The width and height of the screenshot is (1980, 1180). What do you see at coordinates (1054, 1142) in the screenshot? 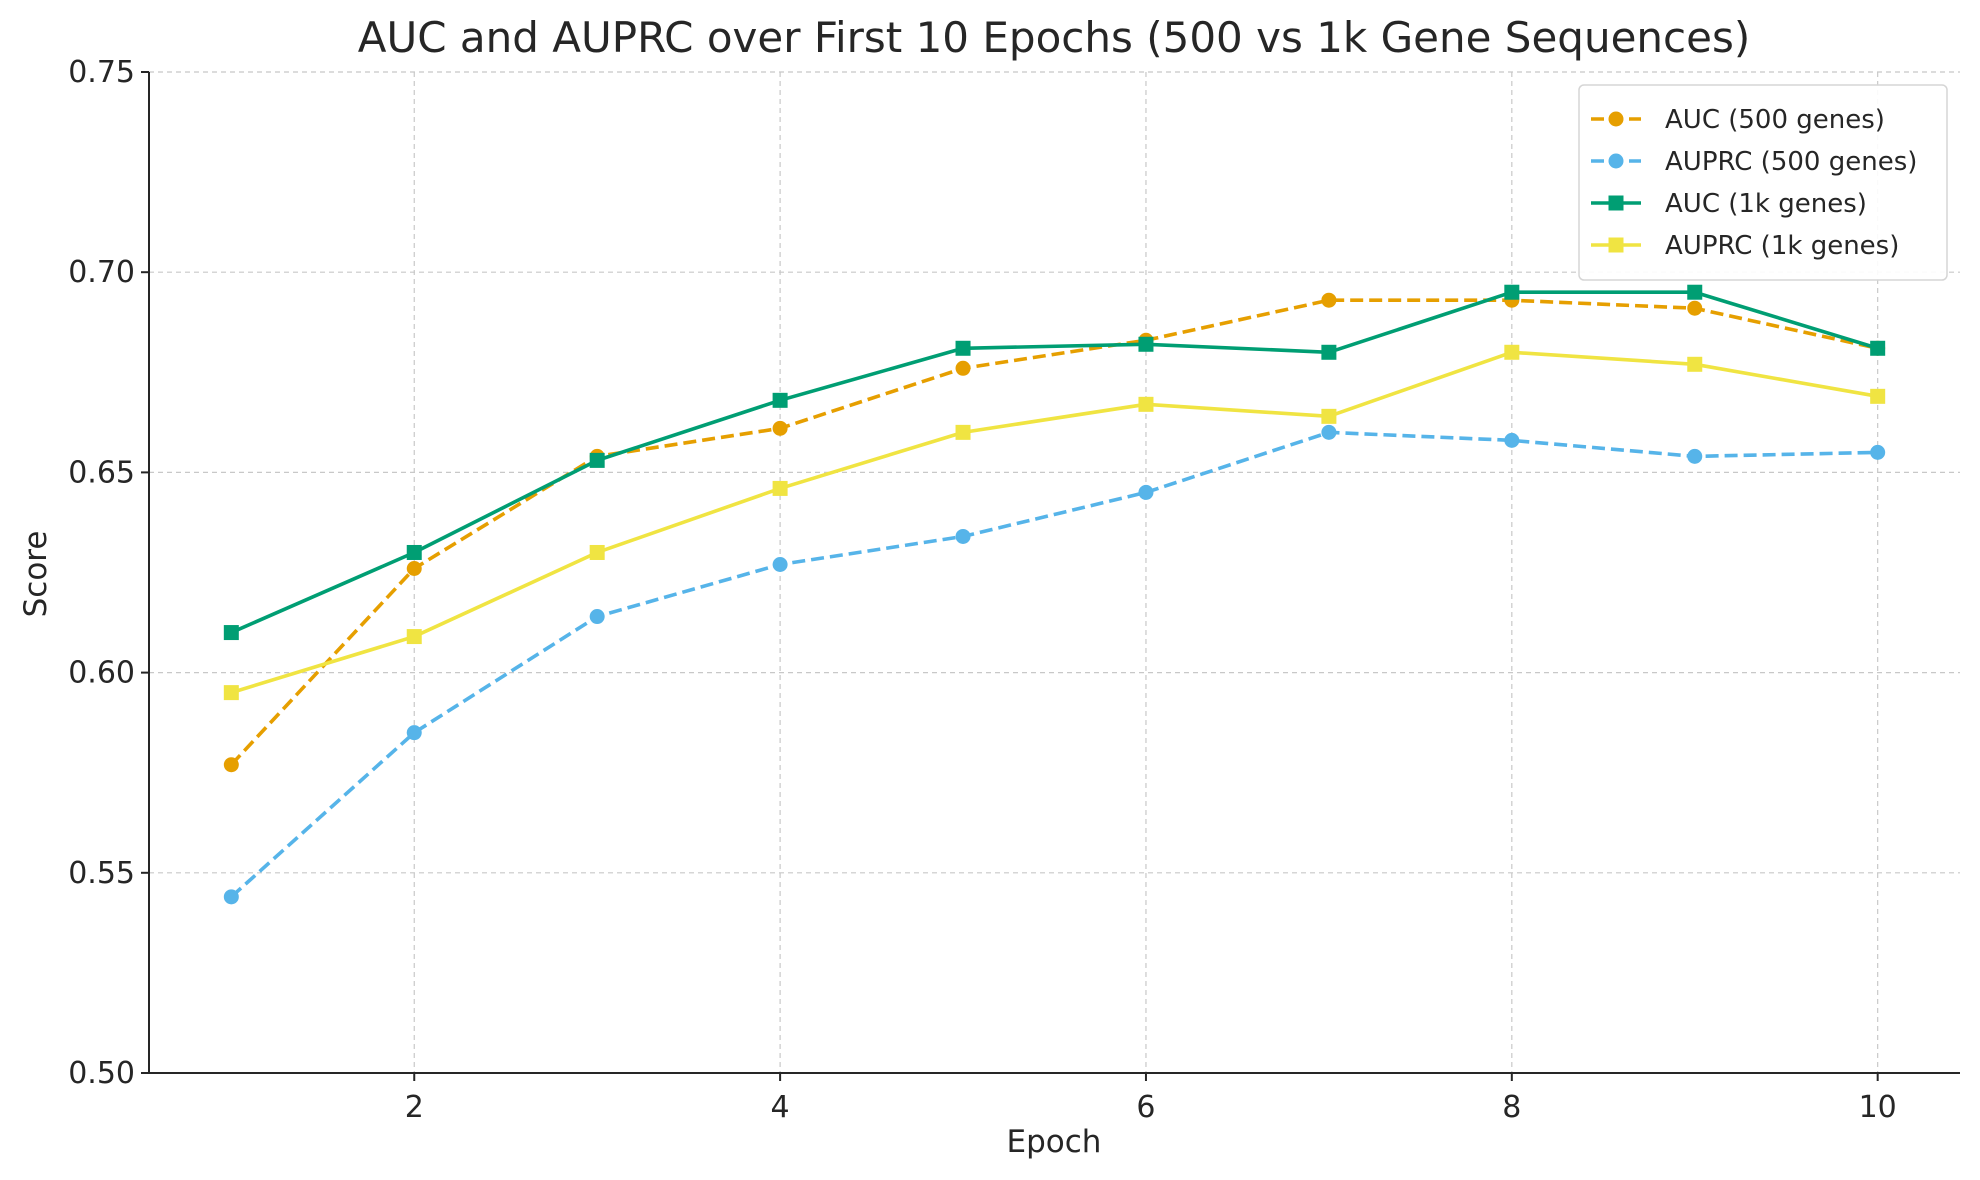
I see `x-axis-title: Epoch` at bounding box center [1054, 1142].